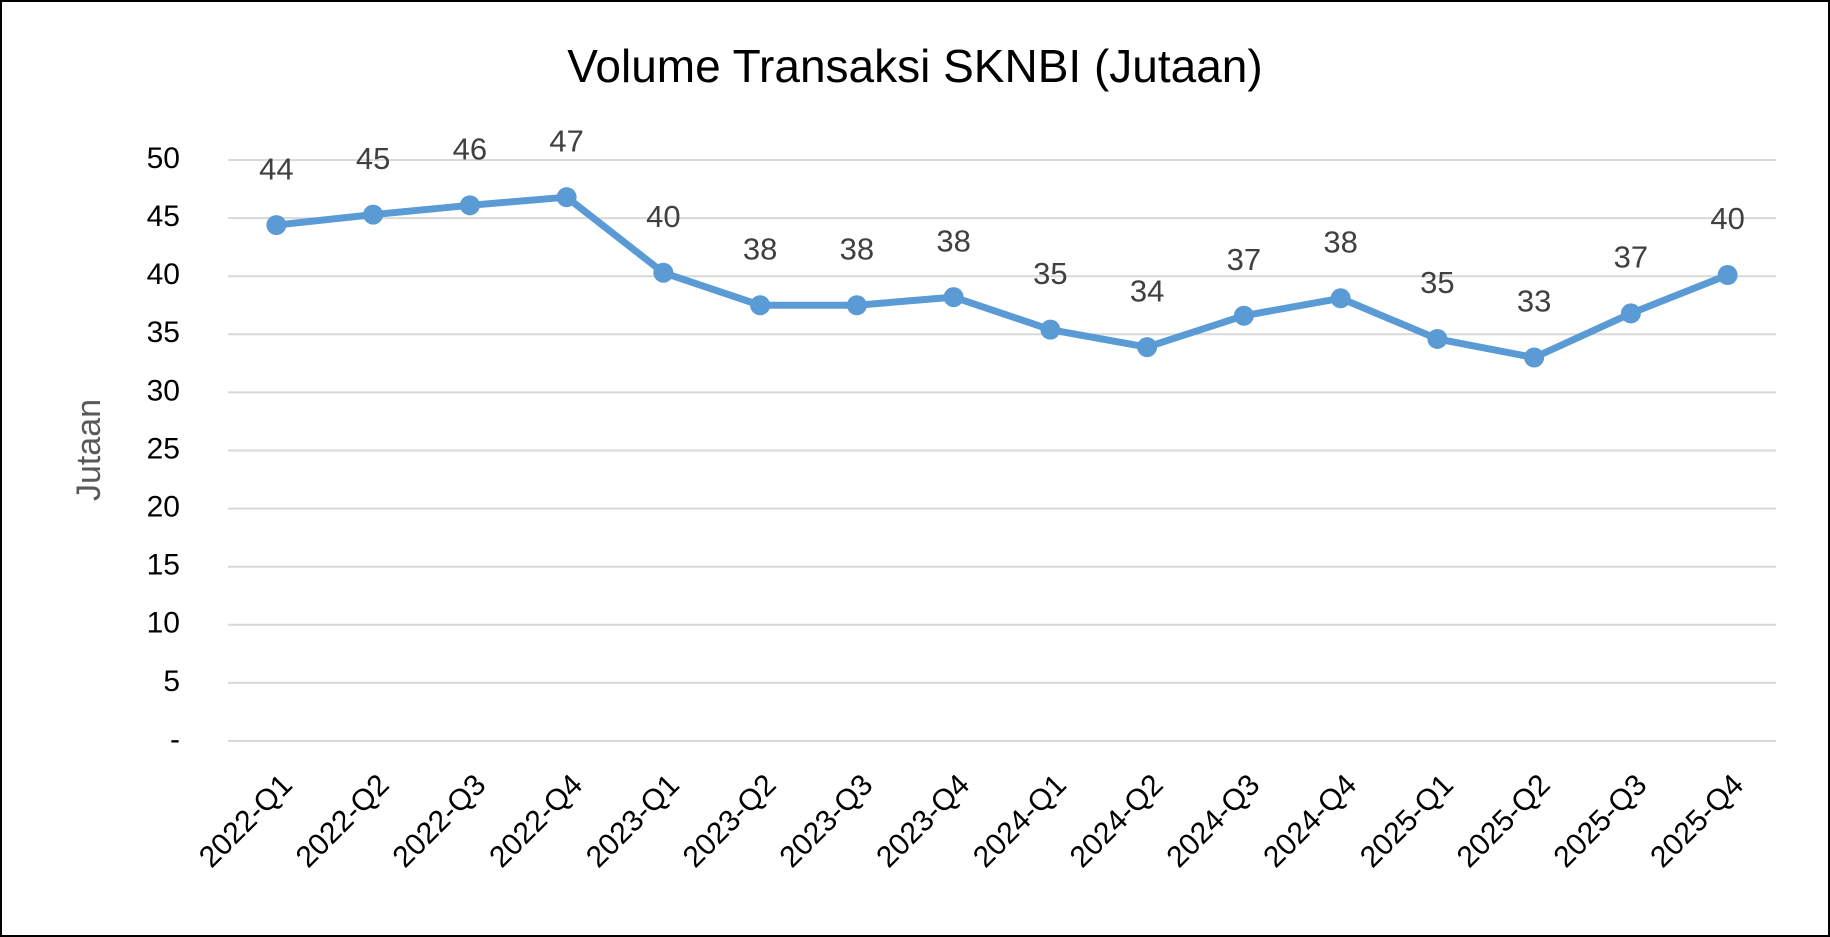  Describe the element at coordinates (163, 565) in the screenshot. I see `y-tick-label: 15` at that location.